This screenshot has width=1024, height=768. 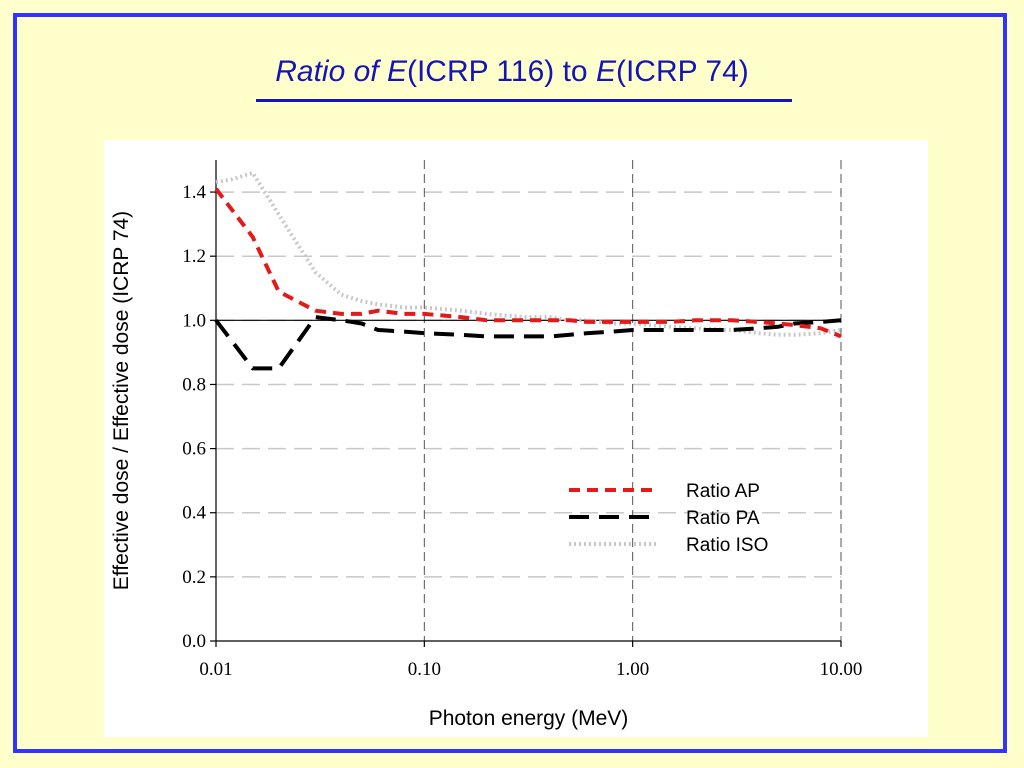 I want to click on legend-label-ratio-iso: Ratio ISO, so click(x=727, y=545).